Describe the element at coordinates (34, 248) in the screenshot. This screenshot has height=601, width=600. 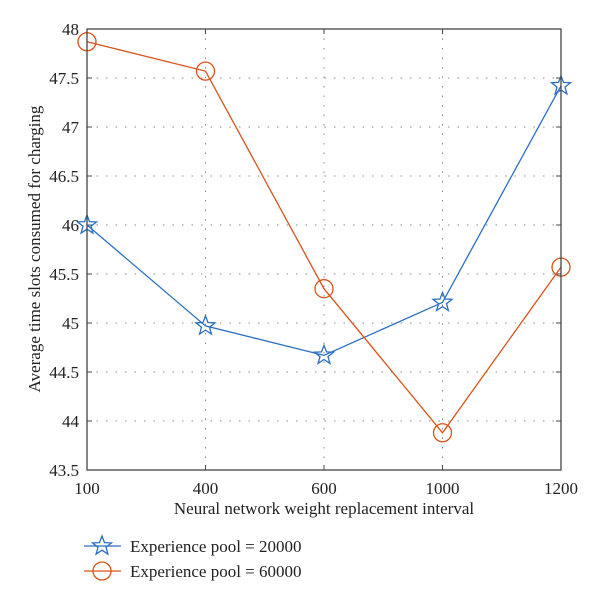
I see `y-axis-label: Average time slots consumed for charging` at that location.